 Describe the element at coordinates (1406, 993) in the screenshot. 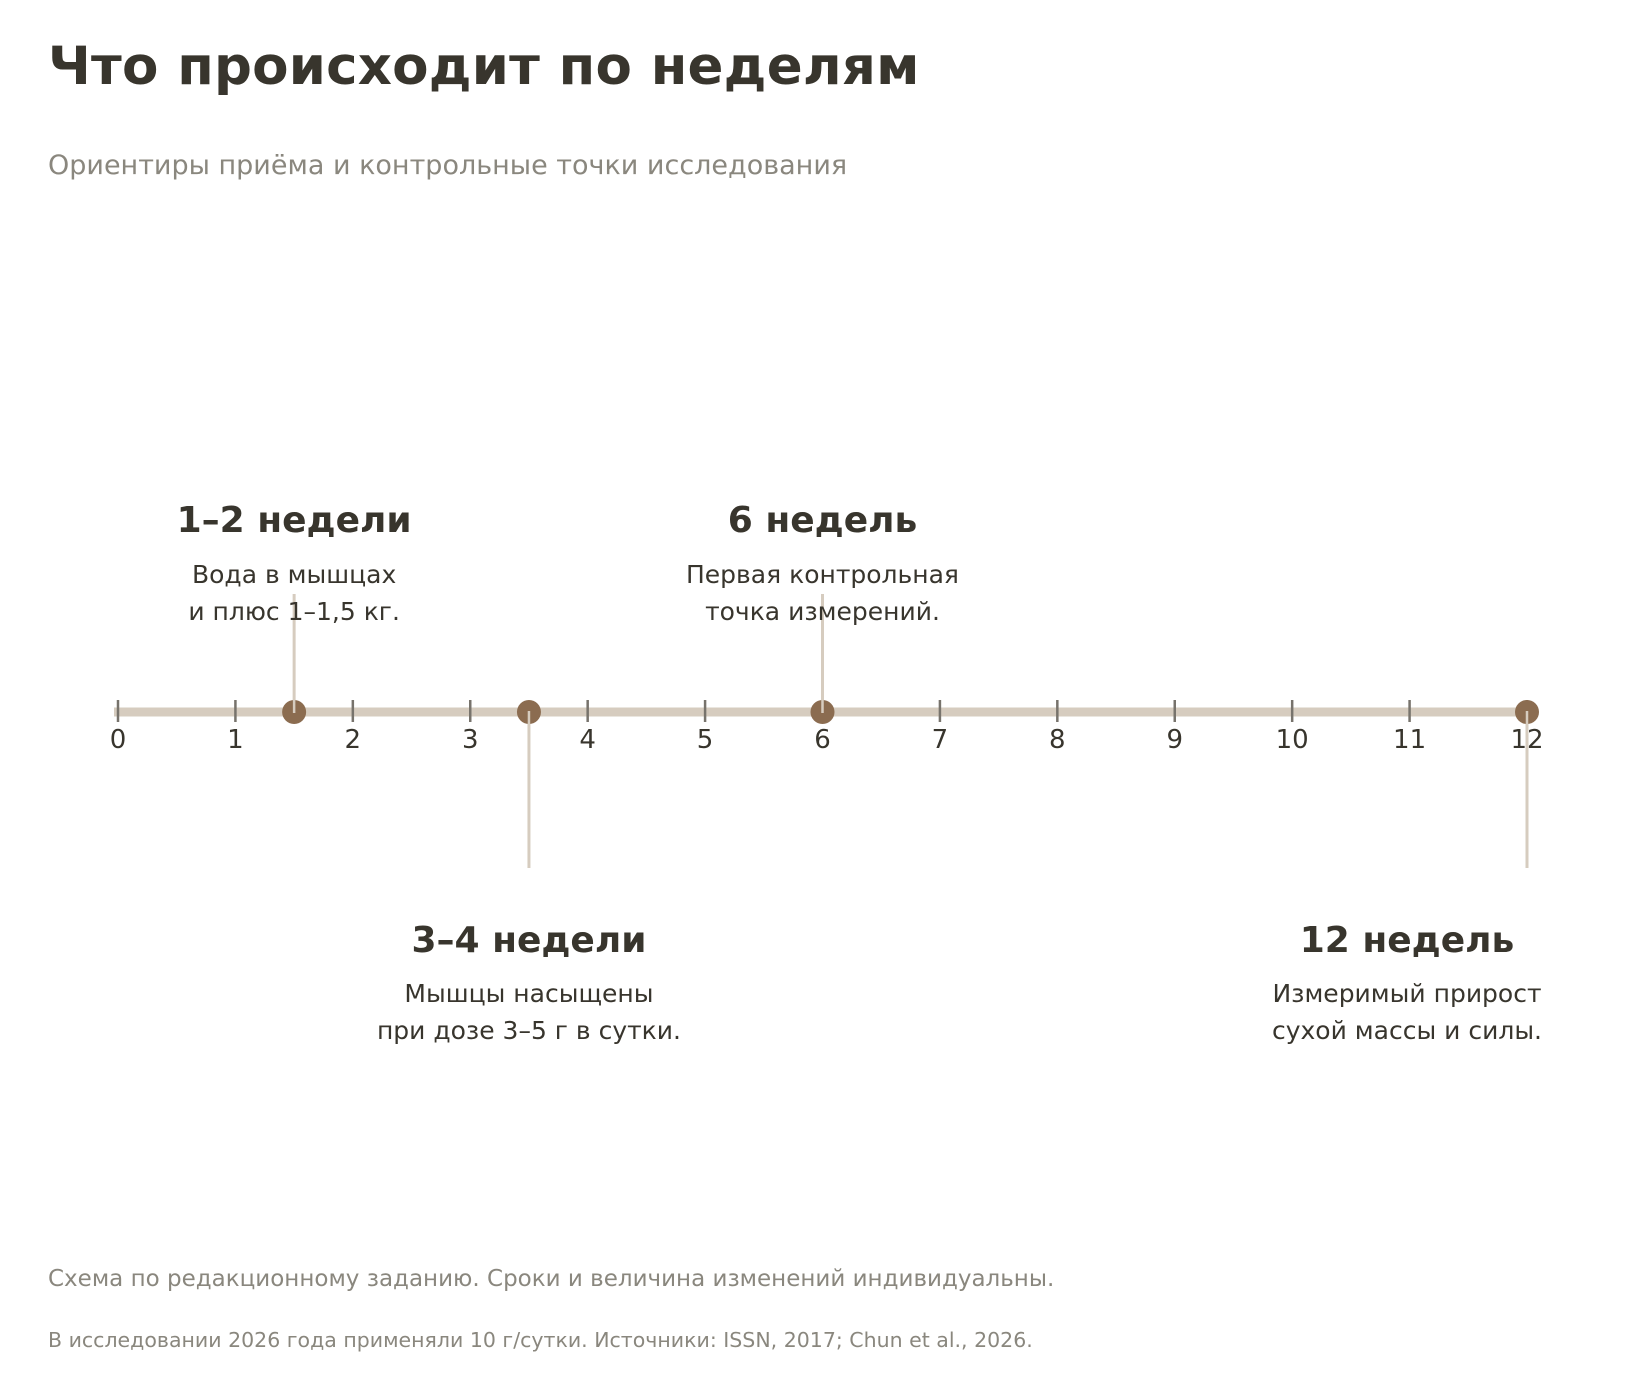

I see `event-text-3-0: Измеримый прирост` at that location.